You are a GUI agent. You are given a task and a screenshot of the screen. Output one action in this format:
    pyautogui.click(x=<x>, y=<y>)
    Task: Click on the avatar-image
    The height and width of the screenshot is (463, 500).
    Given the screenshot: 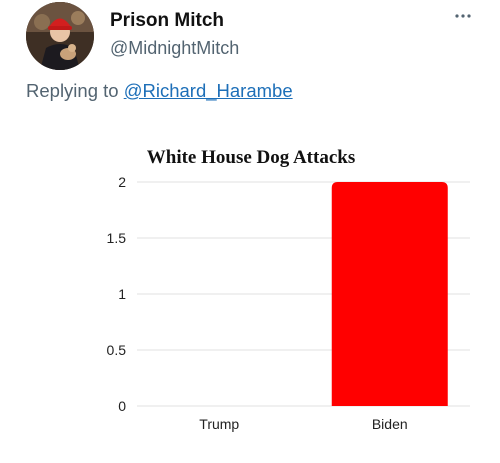 What is the action you would take?
    pyautogui.click(x=60, y=36)
    